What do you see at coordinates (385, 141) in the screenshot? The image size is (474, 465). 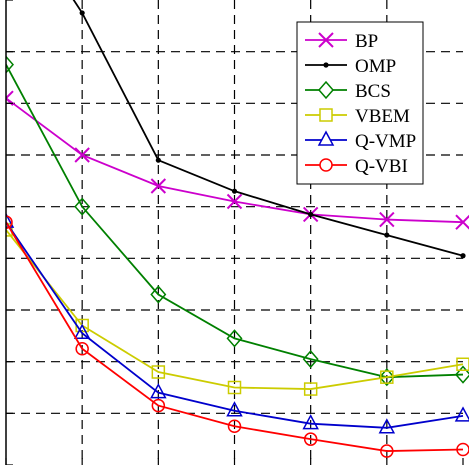 I see `legend-label-q-vmp: Q-VMP` at bounding box center [385, 141].